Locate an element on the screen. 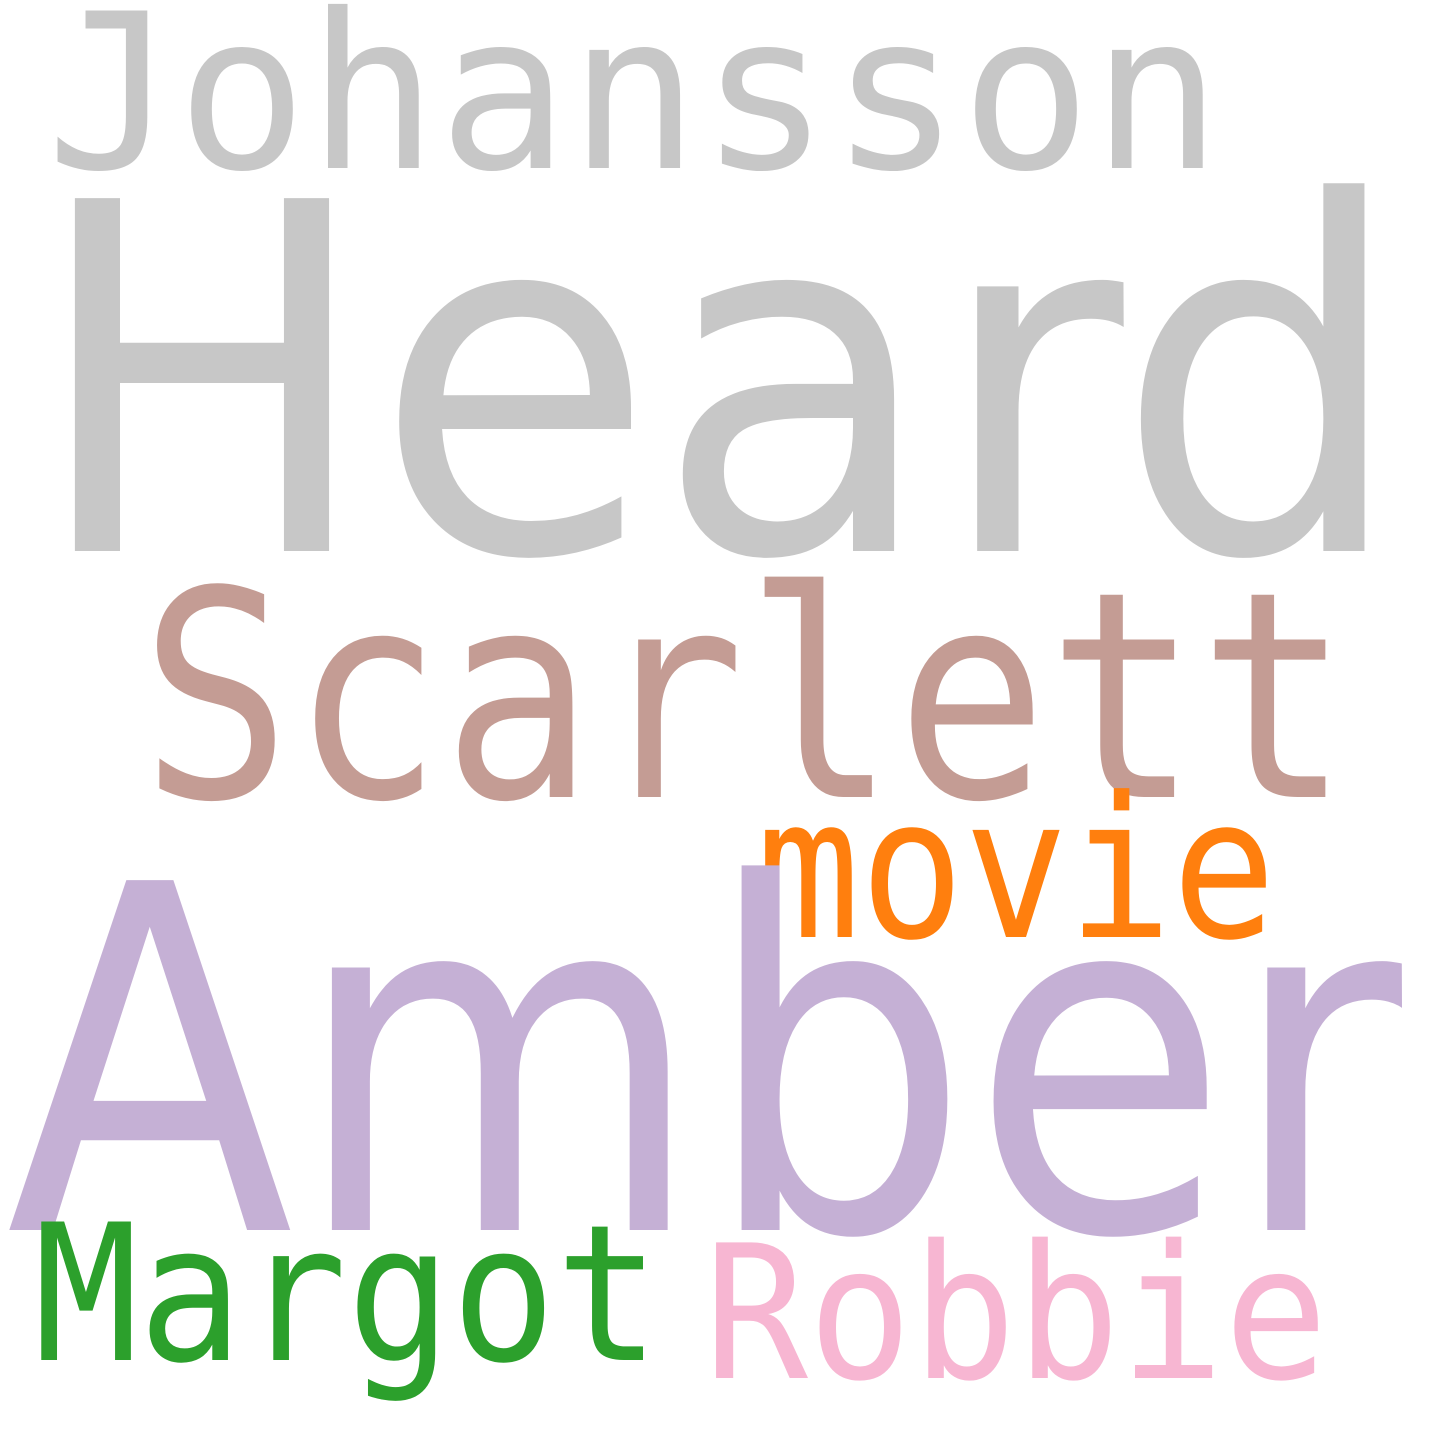 Image resolution: width=1440 pixels, height=1440 pixels. word-robbie: Robbie is located at coordinates (1016, 1313).